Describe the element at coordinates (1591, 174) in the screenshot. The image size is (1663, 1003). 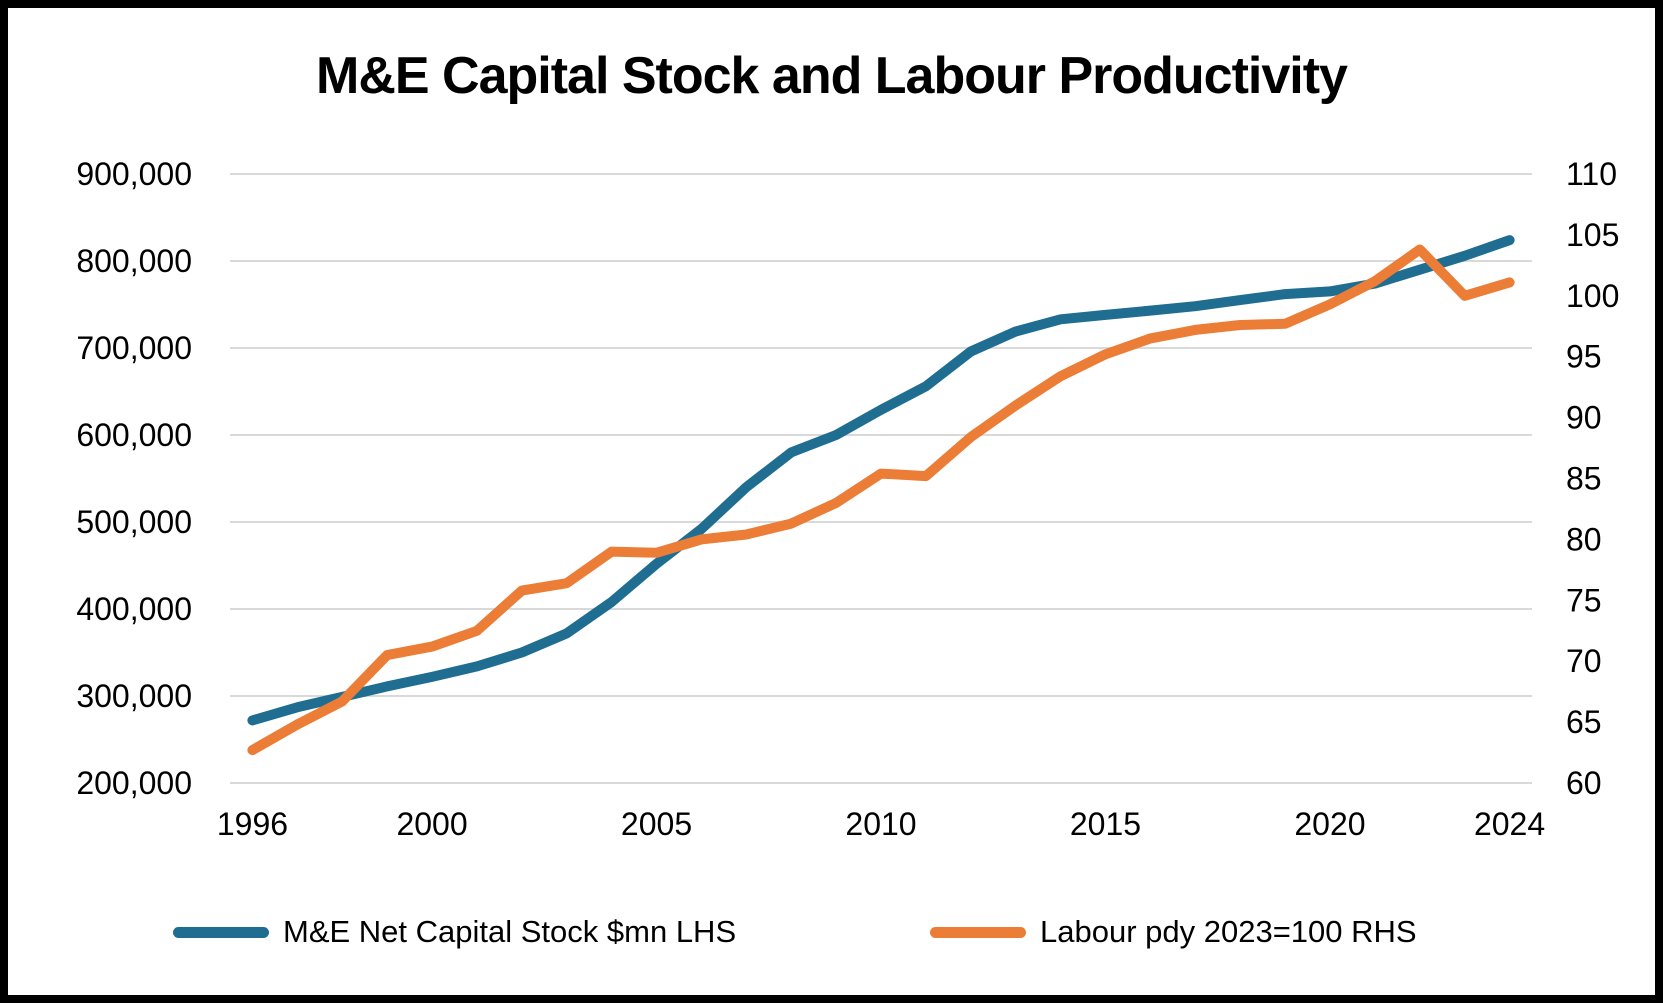
I see `right-axis-tick-label: 110` at that location.